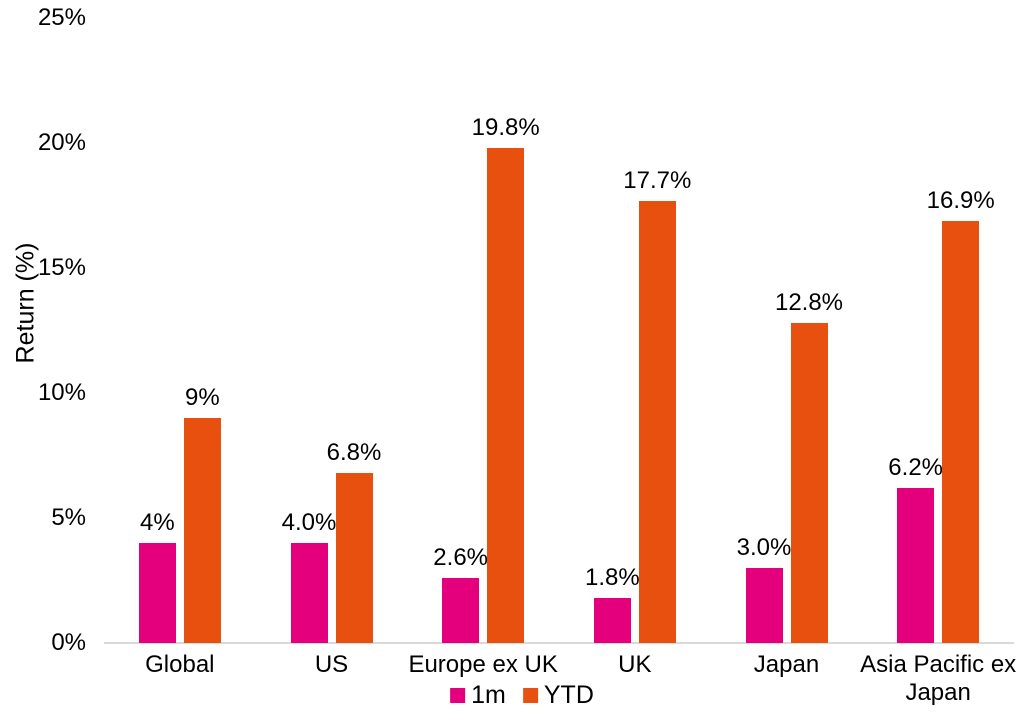 Image resolution: width=1024 pixels, height=719 pixels. I want to click on legend-label-1m: 1m, so click(488, 695).